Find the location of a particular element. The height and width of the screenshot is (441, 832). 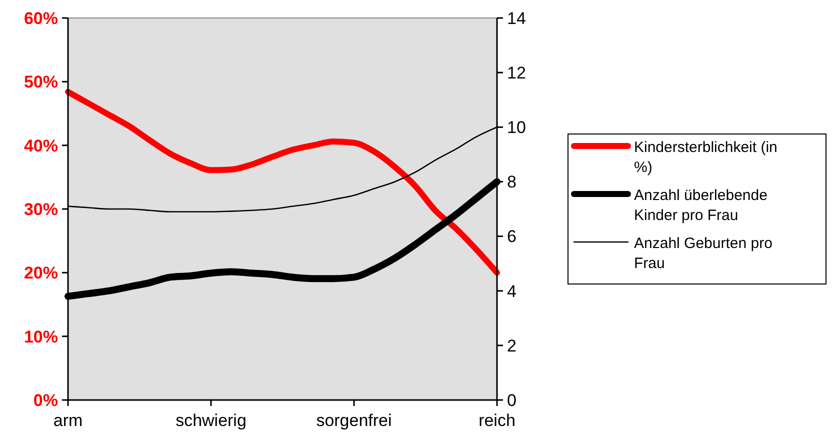

y2-tick-label: 14 is located at coordinates (516, 18).